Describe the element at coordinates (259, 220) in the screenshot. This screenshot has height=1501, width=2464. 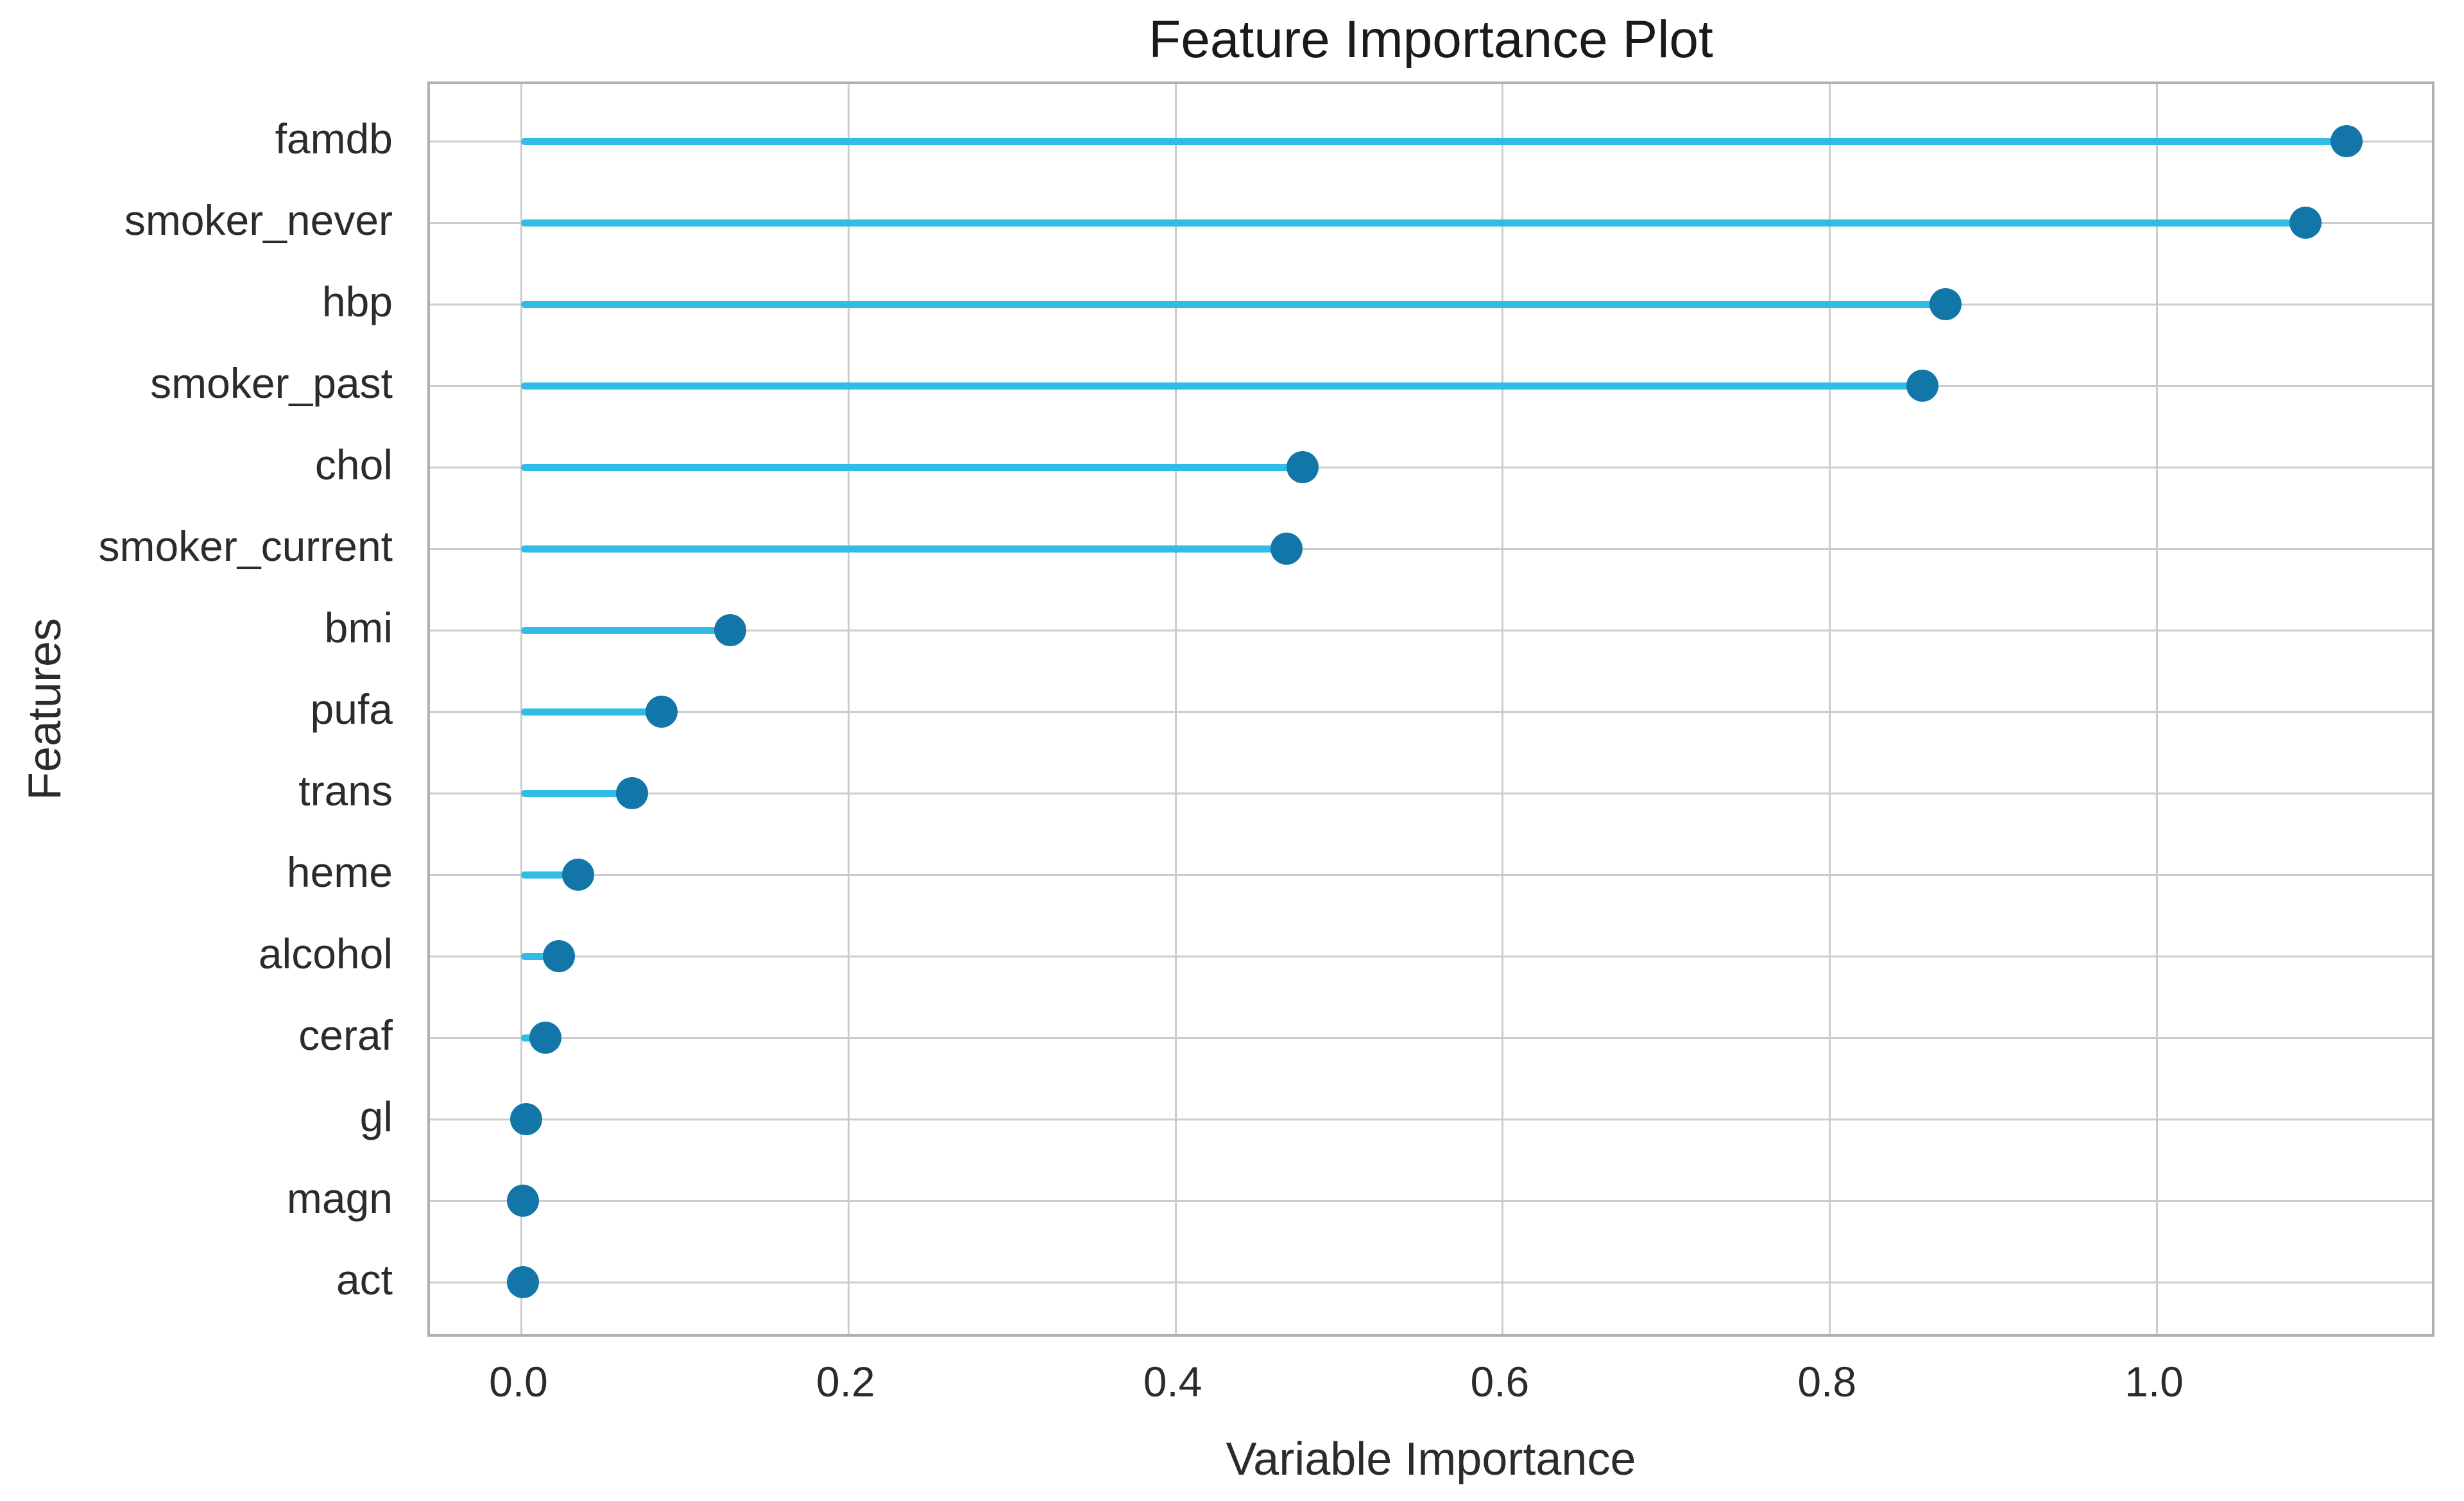
I see `y-tick-label: smoker_never` at that location.